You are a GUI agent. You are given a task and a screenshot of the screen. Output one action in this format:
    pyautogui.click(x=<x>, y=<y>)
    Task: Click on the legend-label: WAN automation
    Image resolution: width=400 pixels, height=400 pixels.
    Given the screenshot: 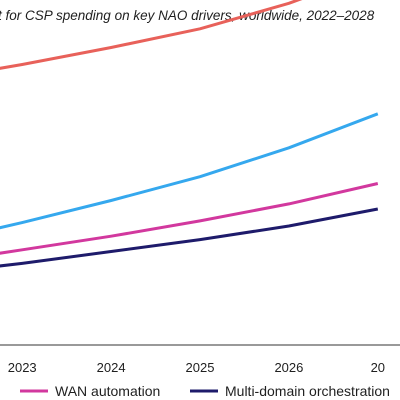 What is the action you would take?
    pyautogui.click(x=107, y=391)
    